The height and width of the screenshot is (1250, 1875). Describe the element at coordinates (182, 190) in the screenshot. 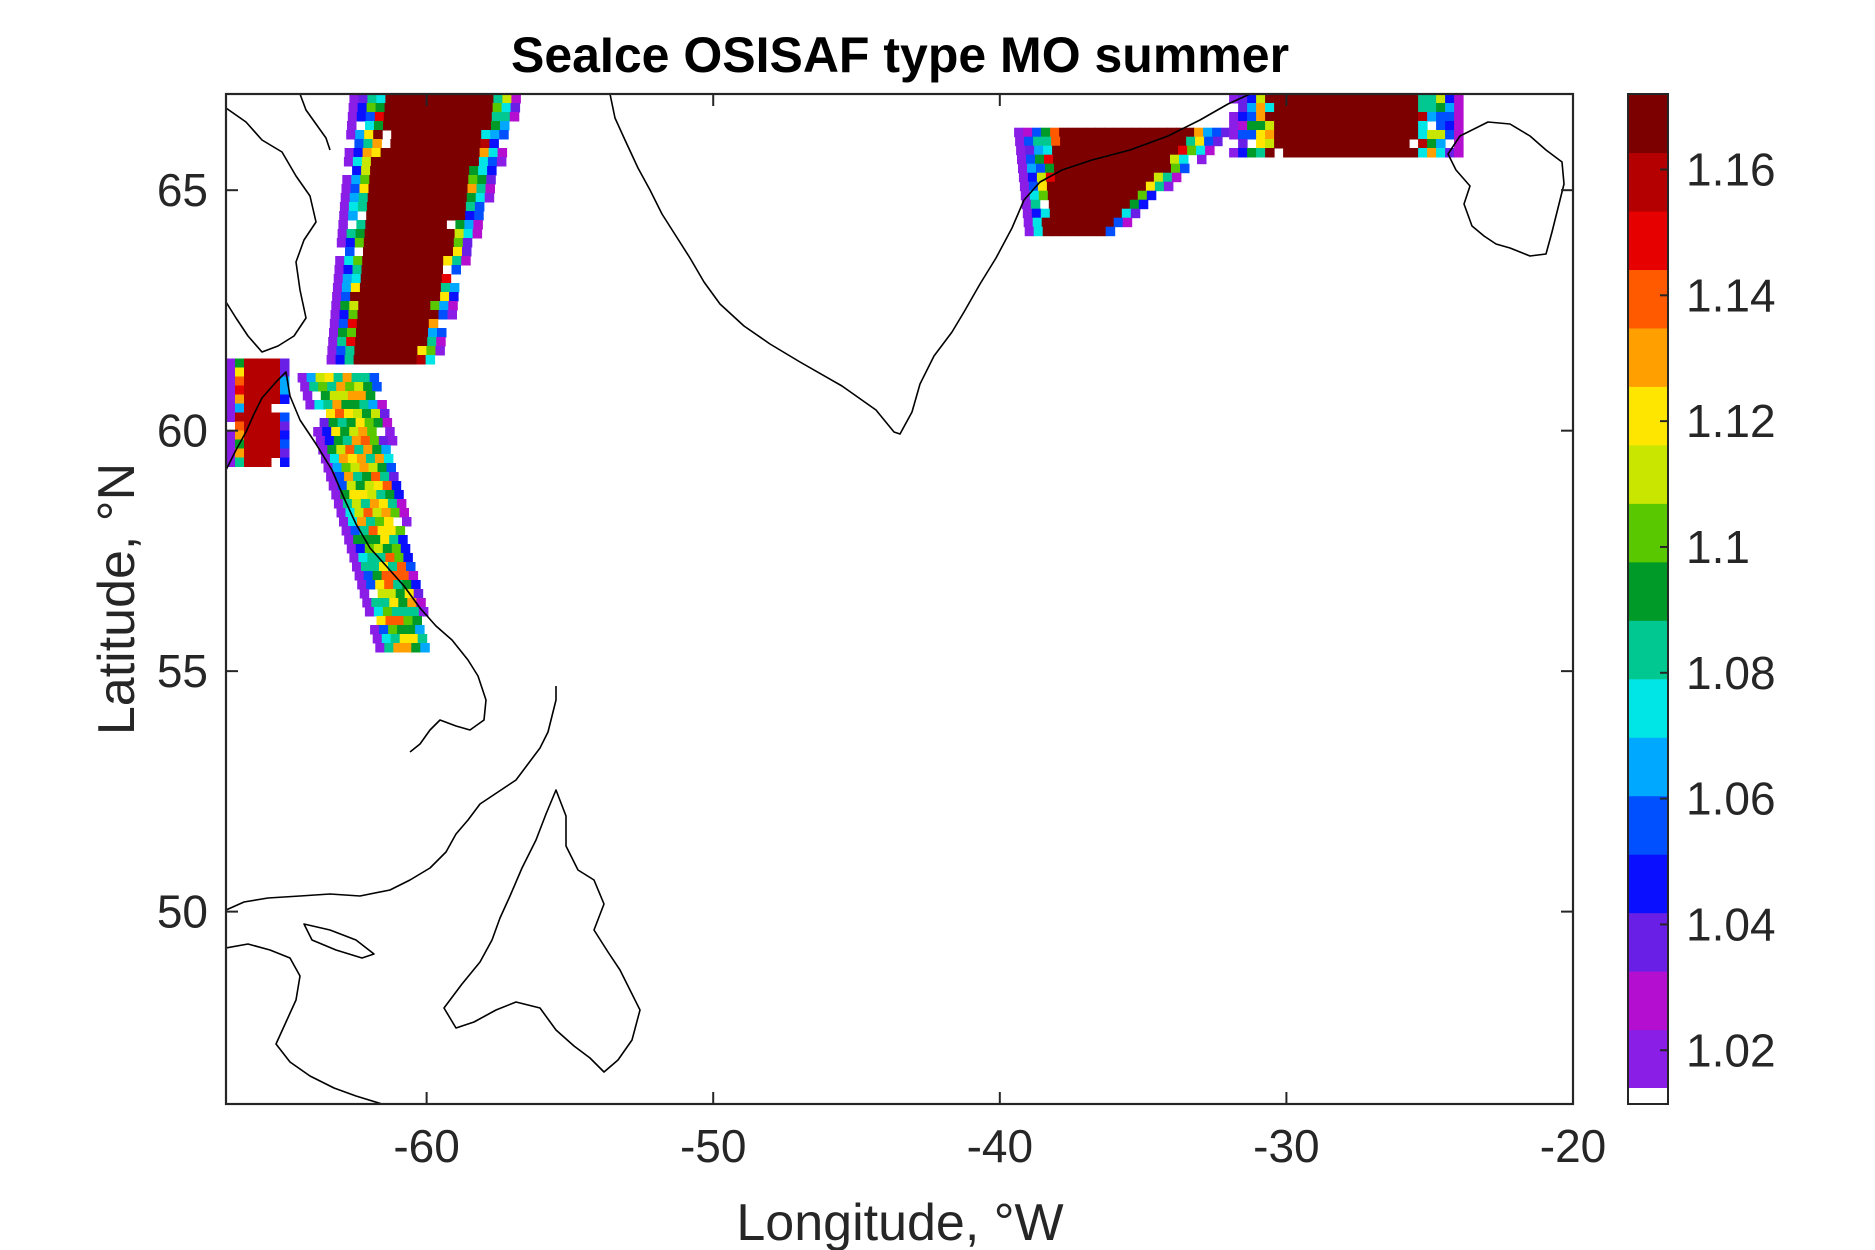

I see `y-tick-label: 65` at that location.